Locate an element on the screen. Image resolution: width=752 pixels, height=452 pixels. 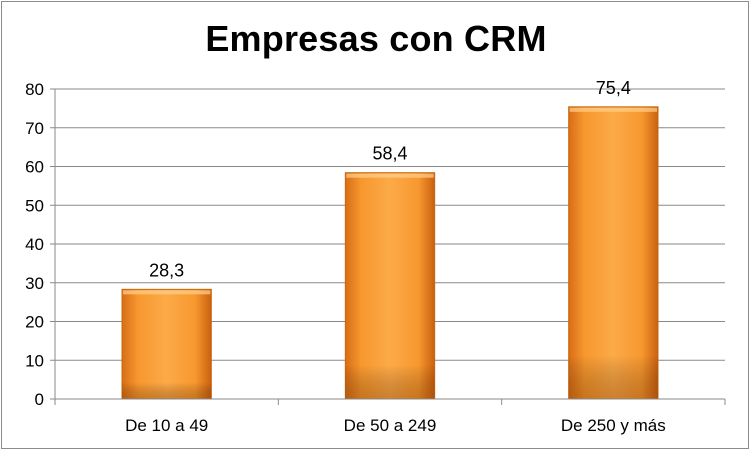
y-tick-label: 0 is located at coordinates (39, 399).